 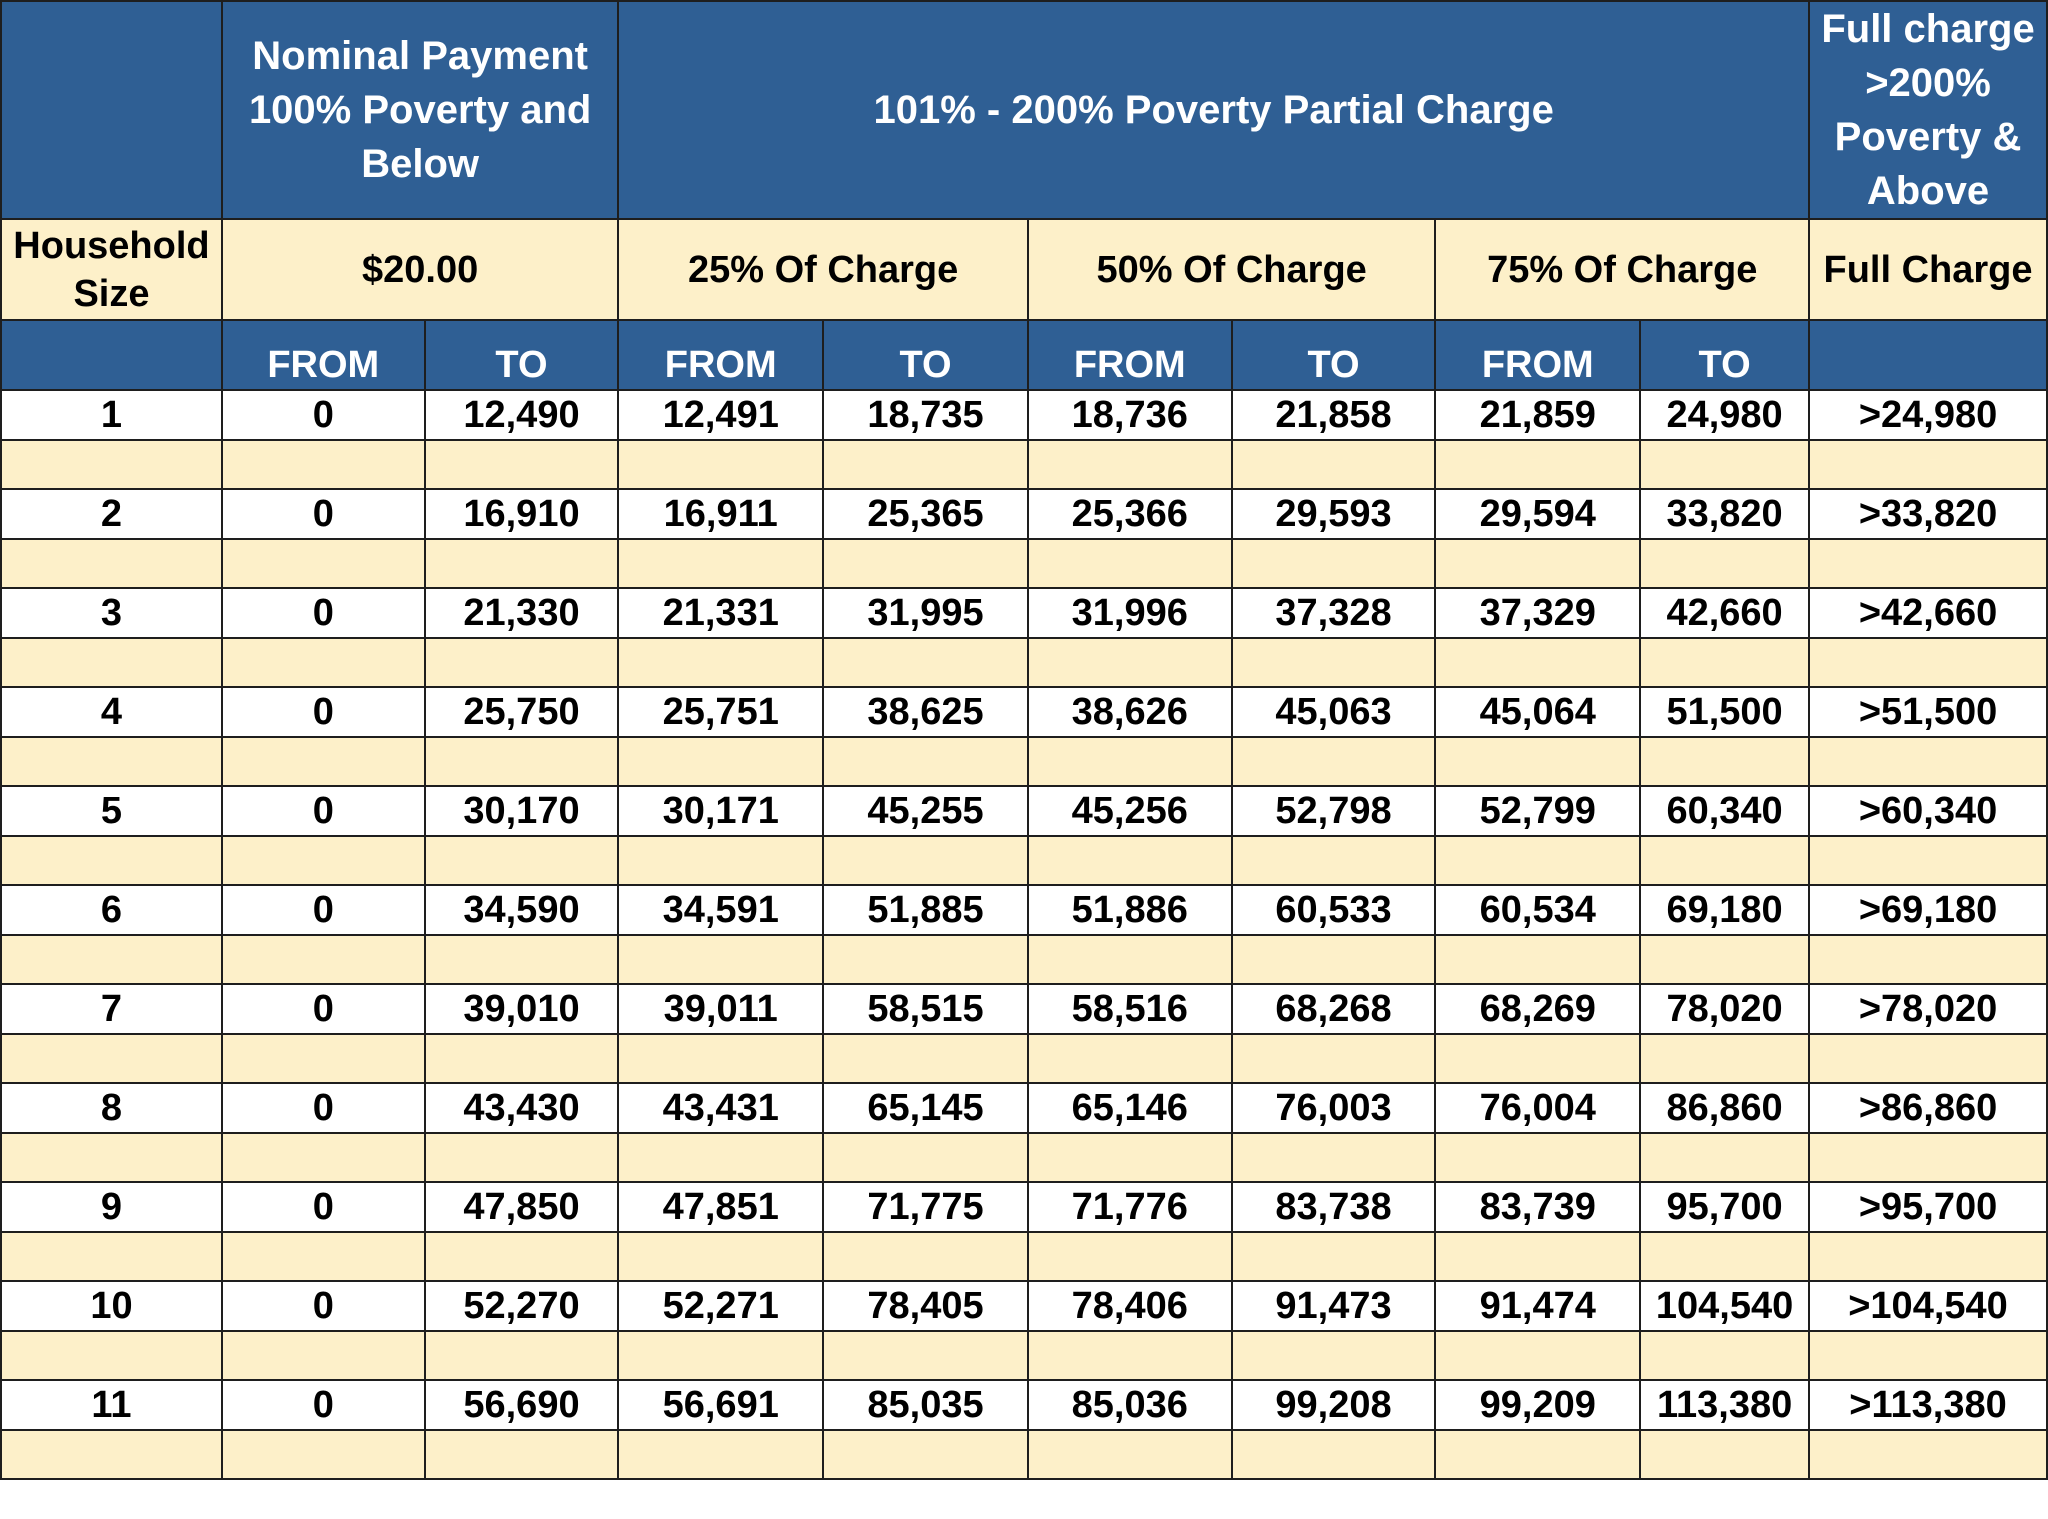 I want to click on p50-to-cell: 52,798, so click(x=1333, y=811).